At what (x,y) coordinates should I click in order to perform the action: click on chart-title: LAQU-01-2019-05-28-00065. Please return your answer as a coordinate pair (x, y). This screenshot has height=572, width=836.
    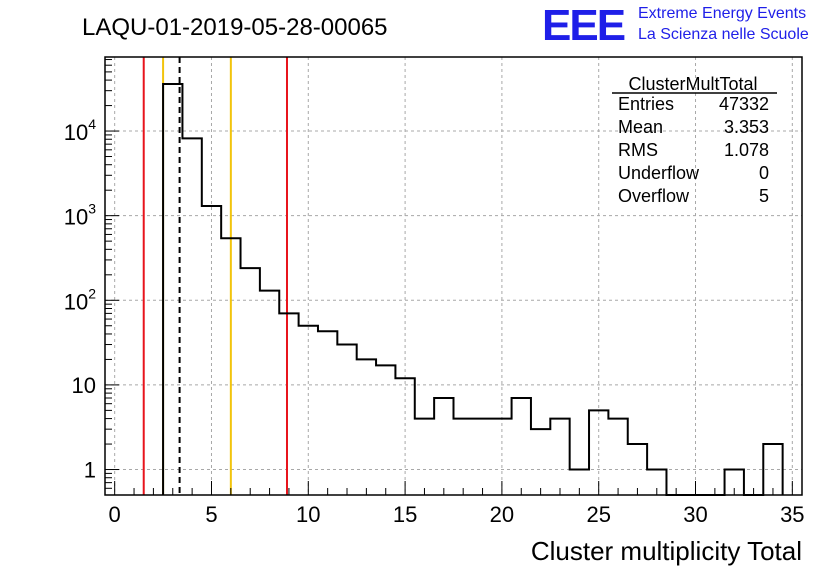
    Looking at the image, I should click on (235, 27).